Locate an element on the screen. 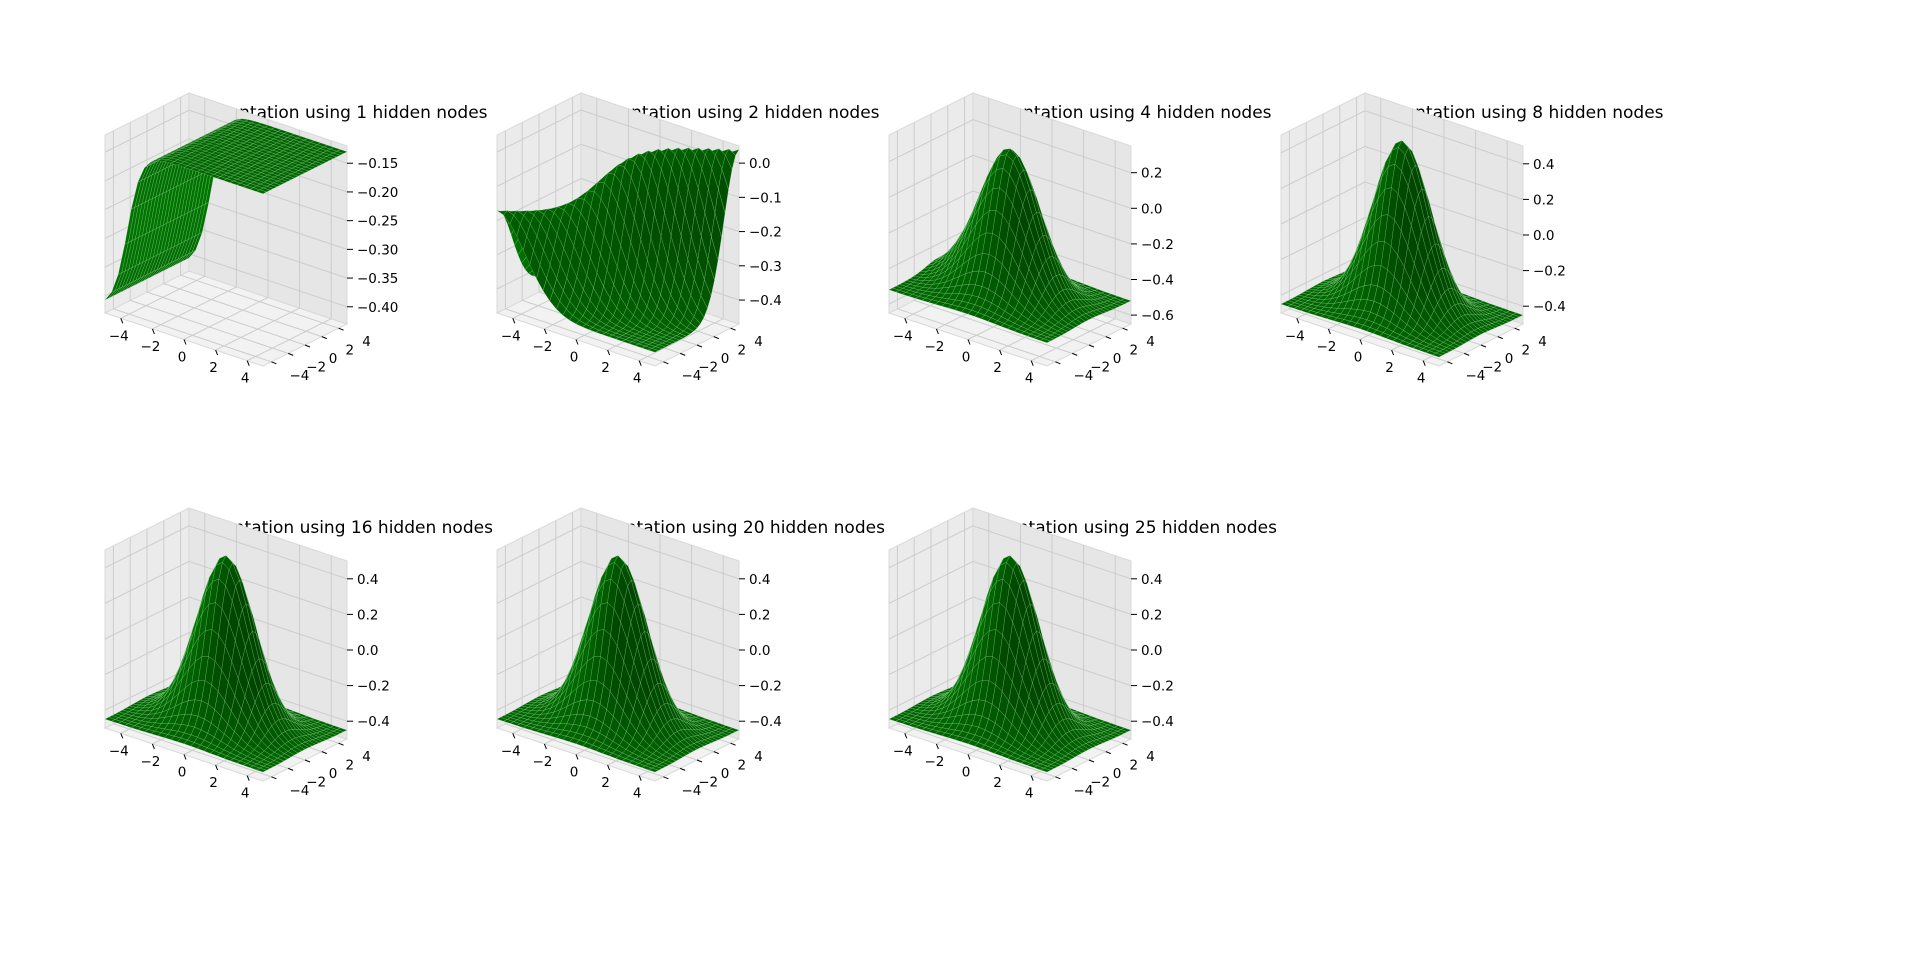 This screenshot has width=1920, height=977. z-tick-label: 0.4 is located at coordinates (1151, 580).